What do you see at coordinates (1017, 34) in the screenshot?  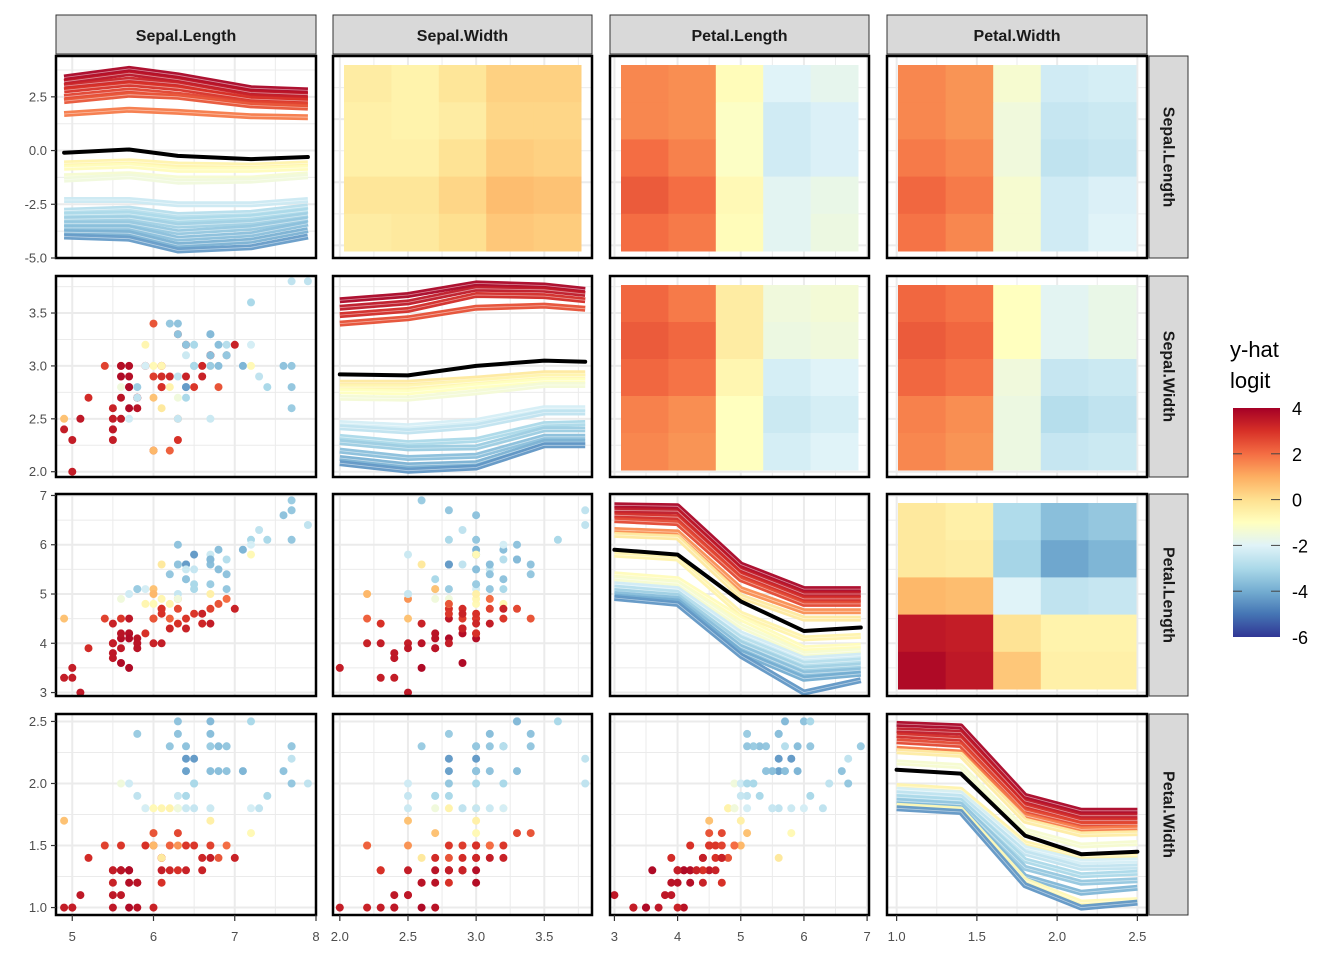 I see `column-strip-petal-width: Petal.Width` at bounding box center [1017, 34].